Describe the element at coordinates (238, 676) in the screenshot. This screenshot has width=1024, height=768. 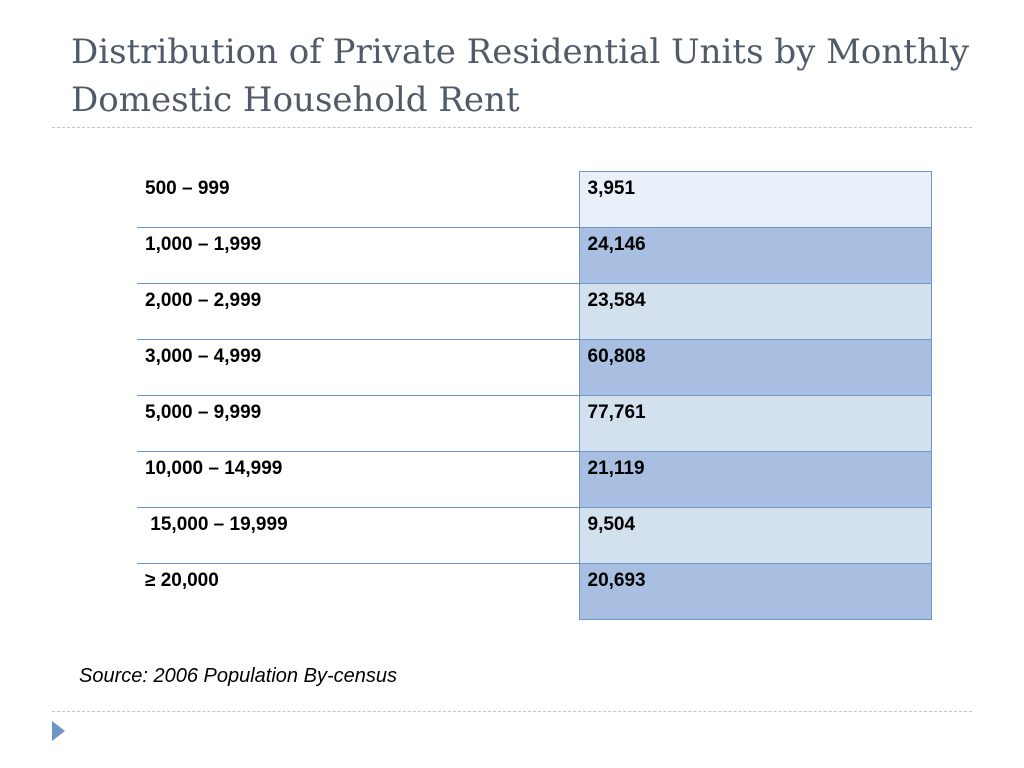
I see `source-note: Source: 2006 Population By-census` at that location.